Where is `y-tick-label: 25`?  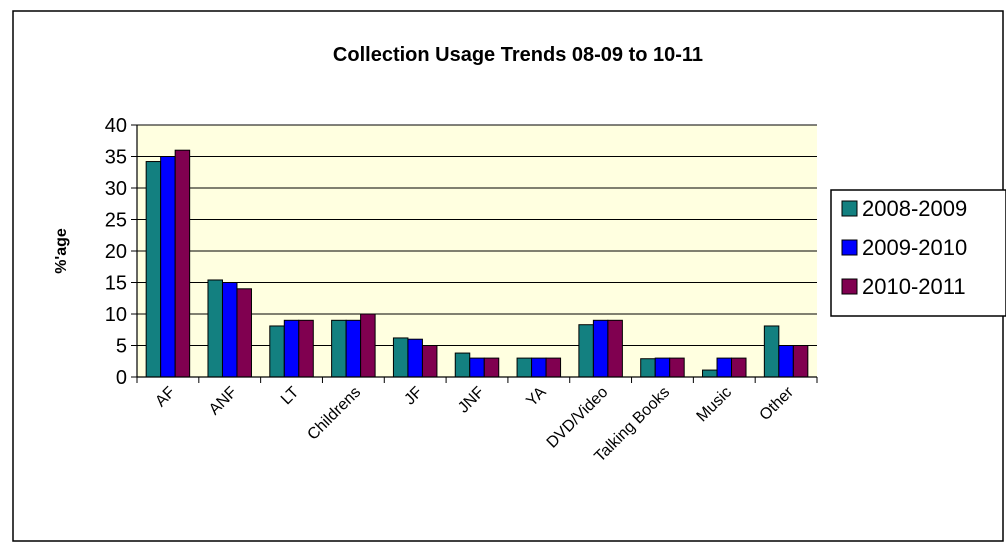
y-tick-label: 25 is located at coordinates (116, 221).